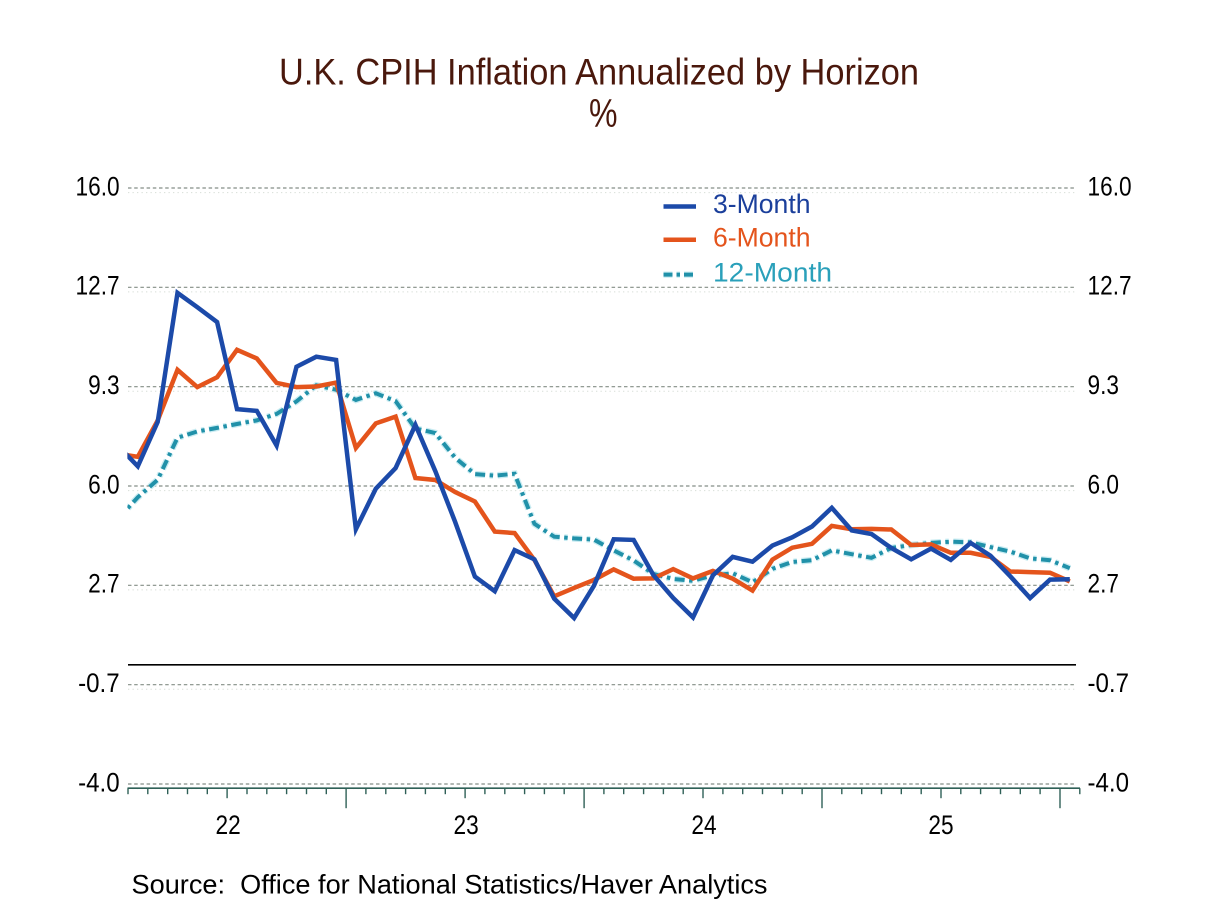 Image resolution: width=1208 pixels, height=911 pixels. Describe the element at coordinates (772, 272) in the screenshot. I see `svg-text: 12-Month` at that location.